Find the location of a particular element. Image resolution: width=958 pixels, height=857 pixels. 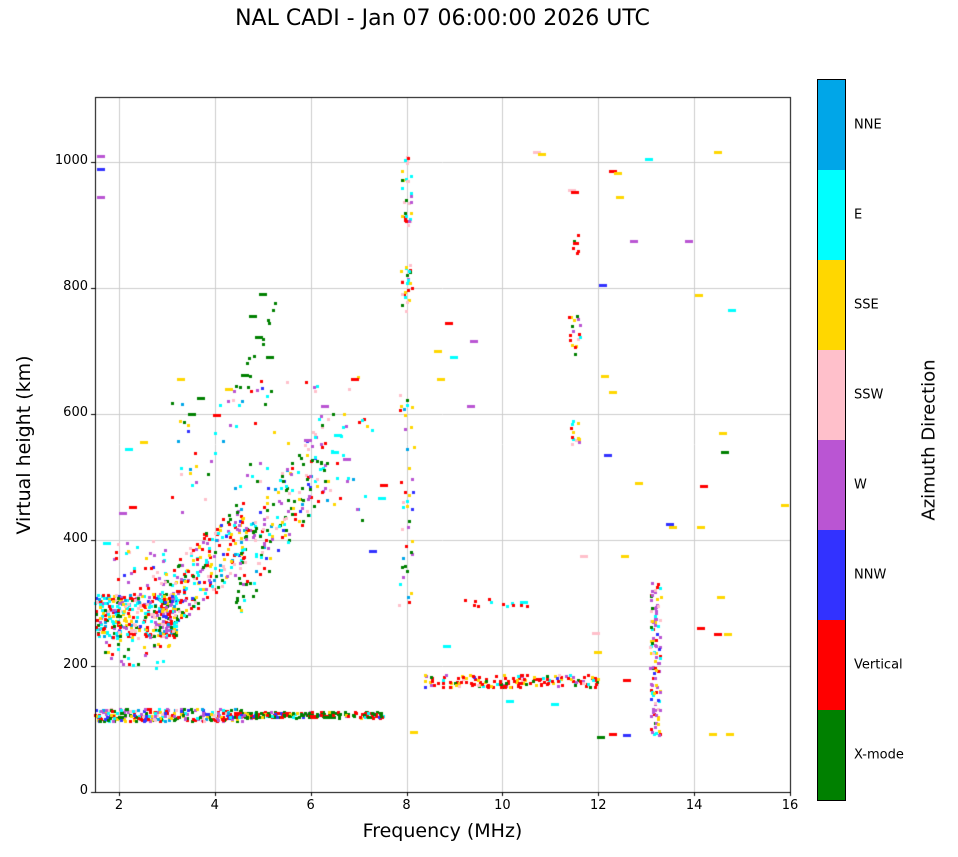

x-tick-label: 16 is located at coordinates (790, 805).